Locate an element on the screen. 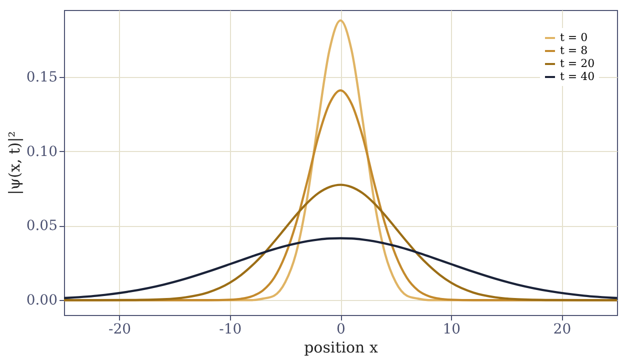  y-tick-label: 0.00 is located at coordinates (42, 300).